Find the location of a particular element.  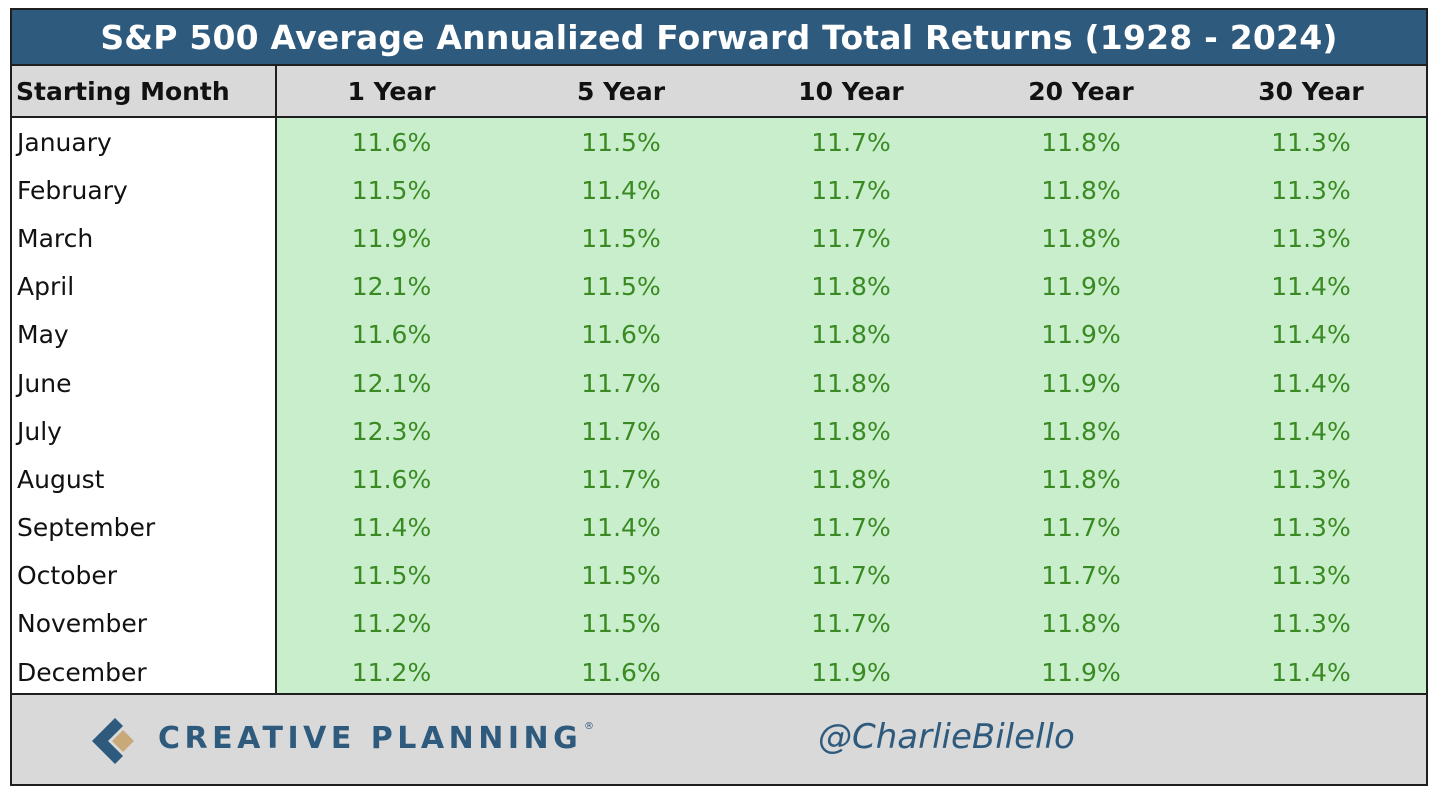

table-row: May 11.6% 11.6% 11.8% 11.9% 11.4% is located at coordinates (719, 334).